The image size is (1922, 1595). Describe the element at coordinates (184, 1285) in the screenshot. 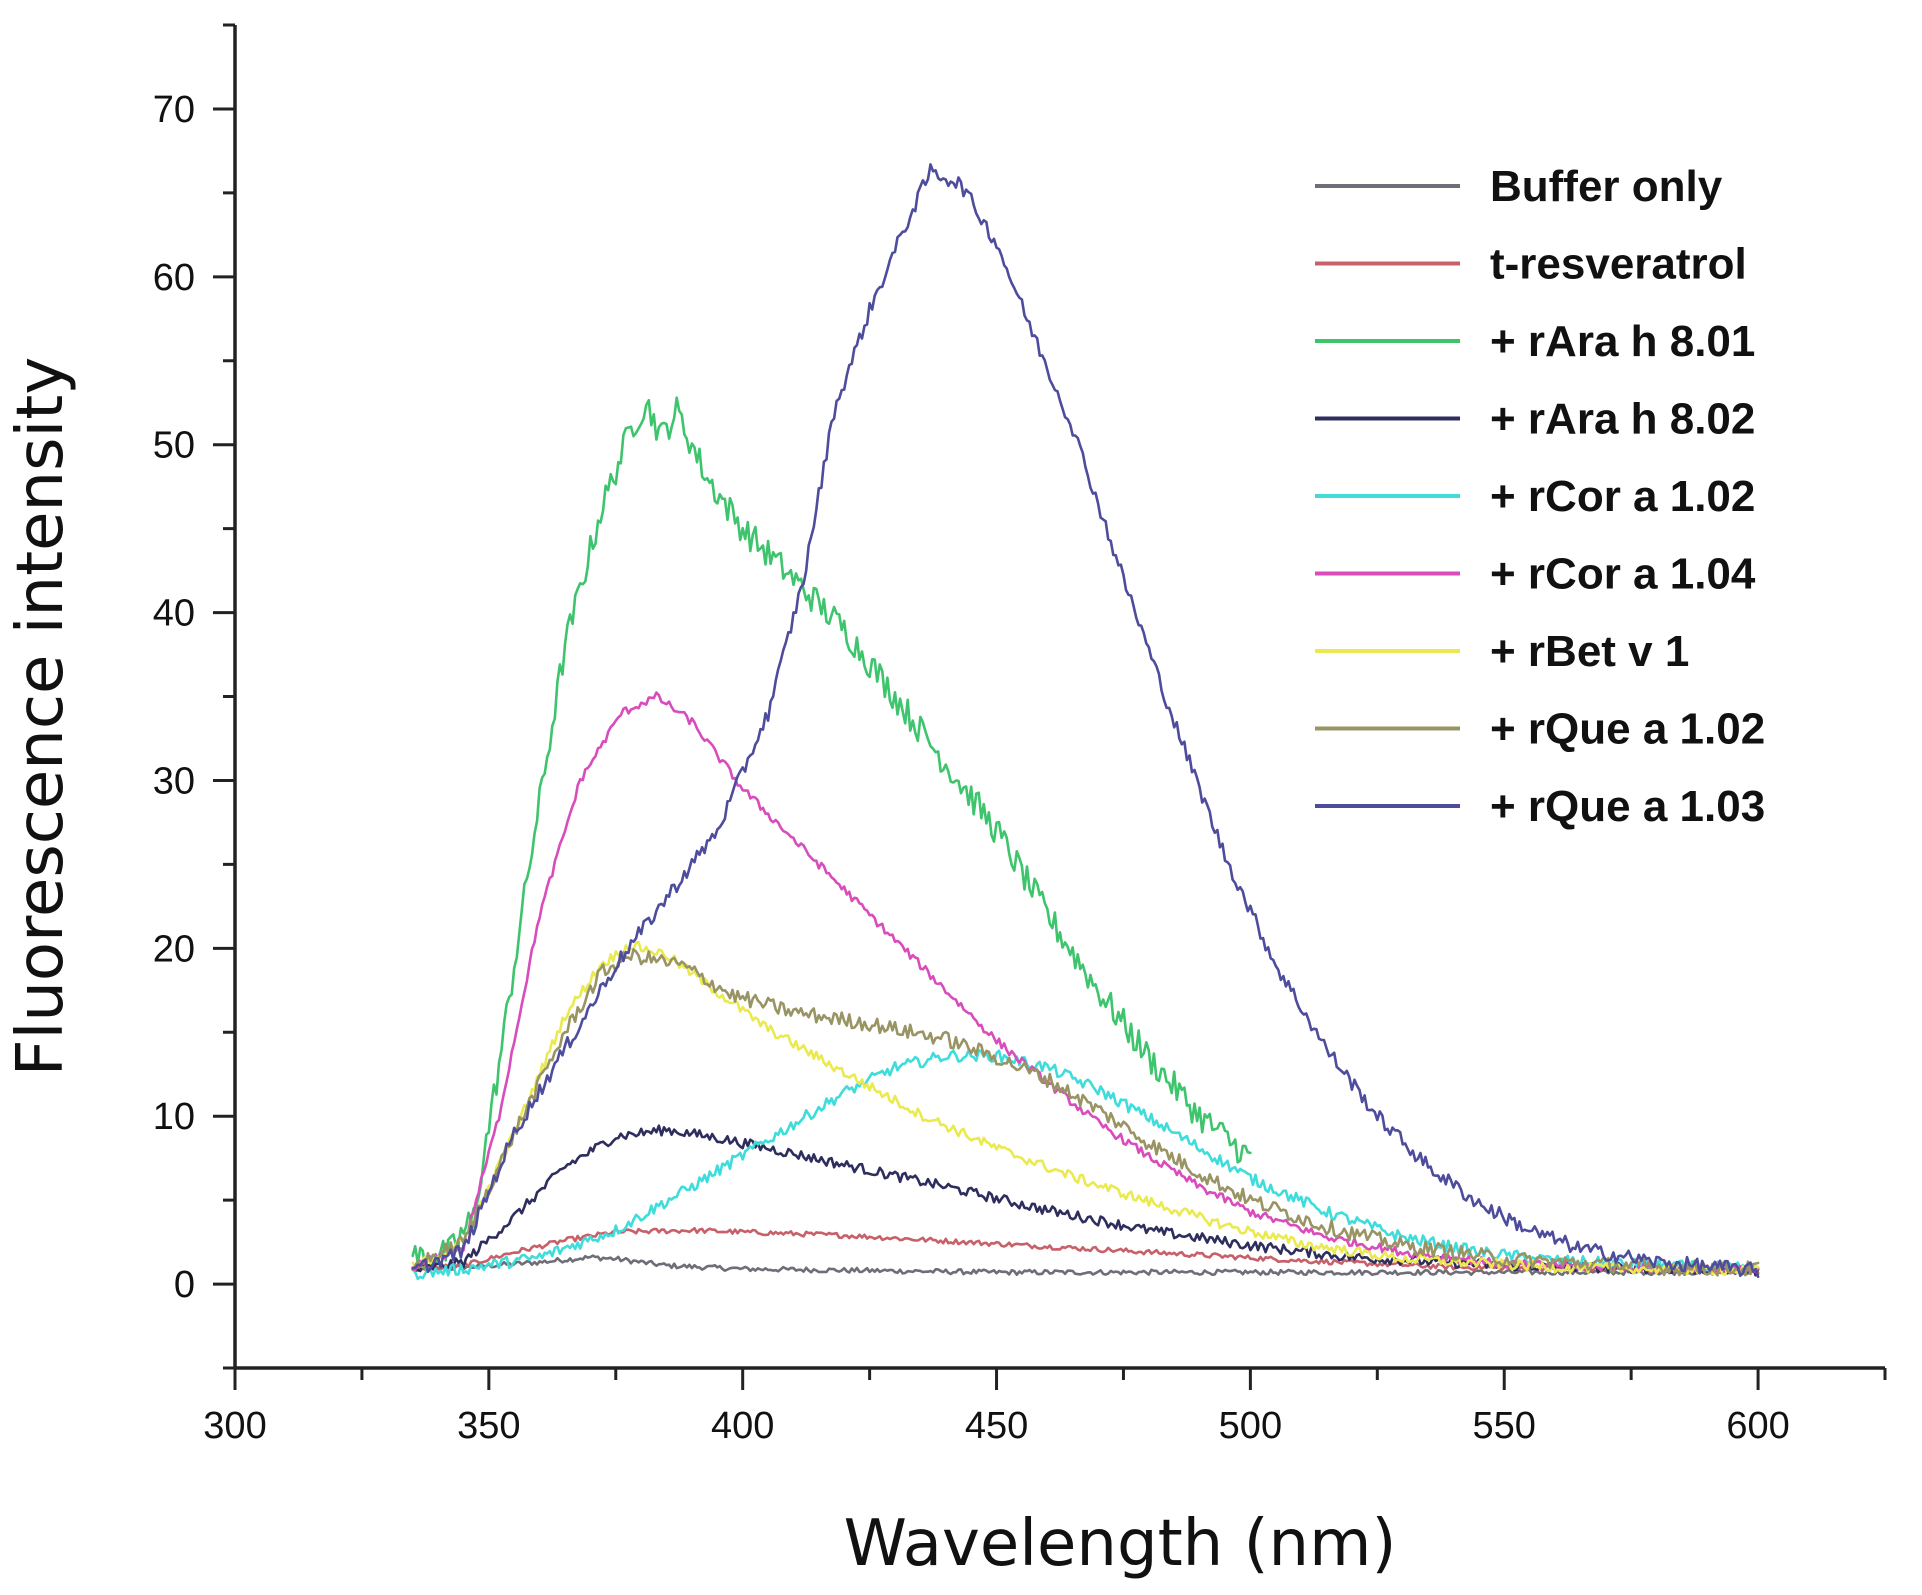

I see `y-tick-label: 0` at that location.